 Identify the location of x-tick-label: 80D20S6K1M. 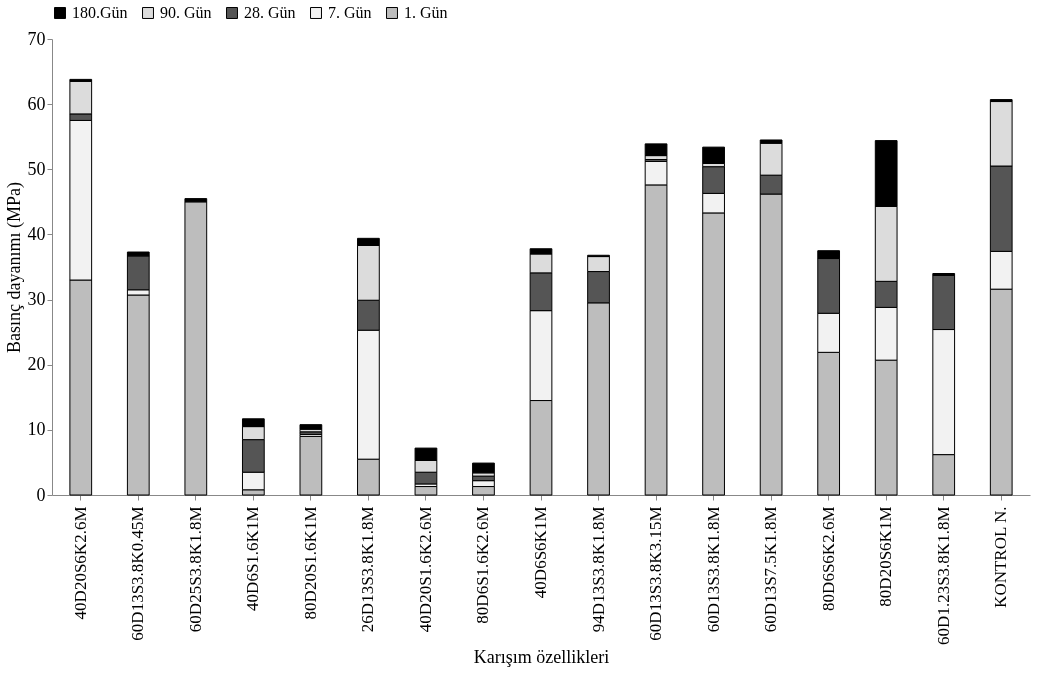
(886, 556).